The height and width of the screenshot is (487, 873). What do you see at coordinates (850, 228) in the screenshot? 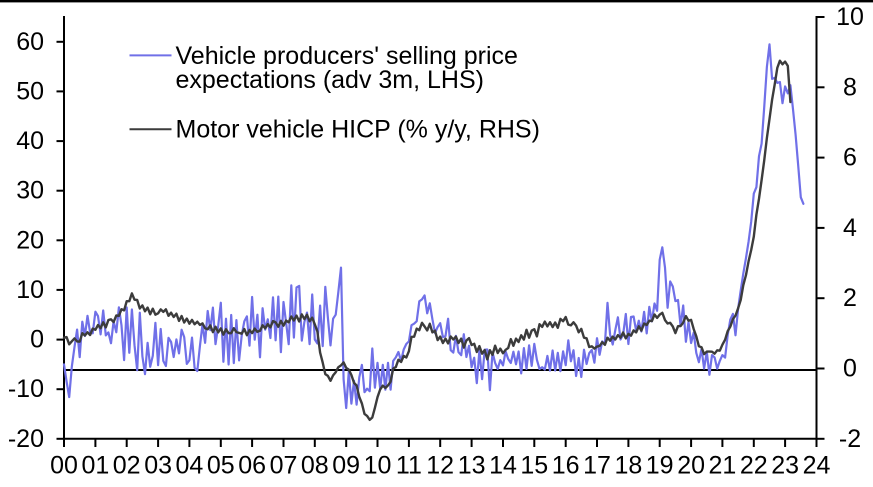
I see `svg-text: 4` at bounding box center [850, 228].